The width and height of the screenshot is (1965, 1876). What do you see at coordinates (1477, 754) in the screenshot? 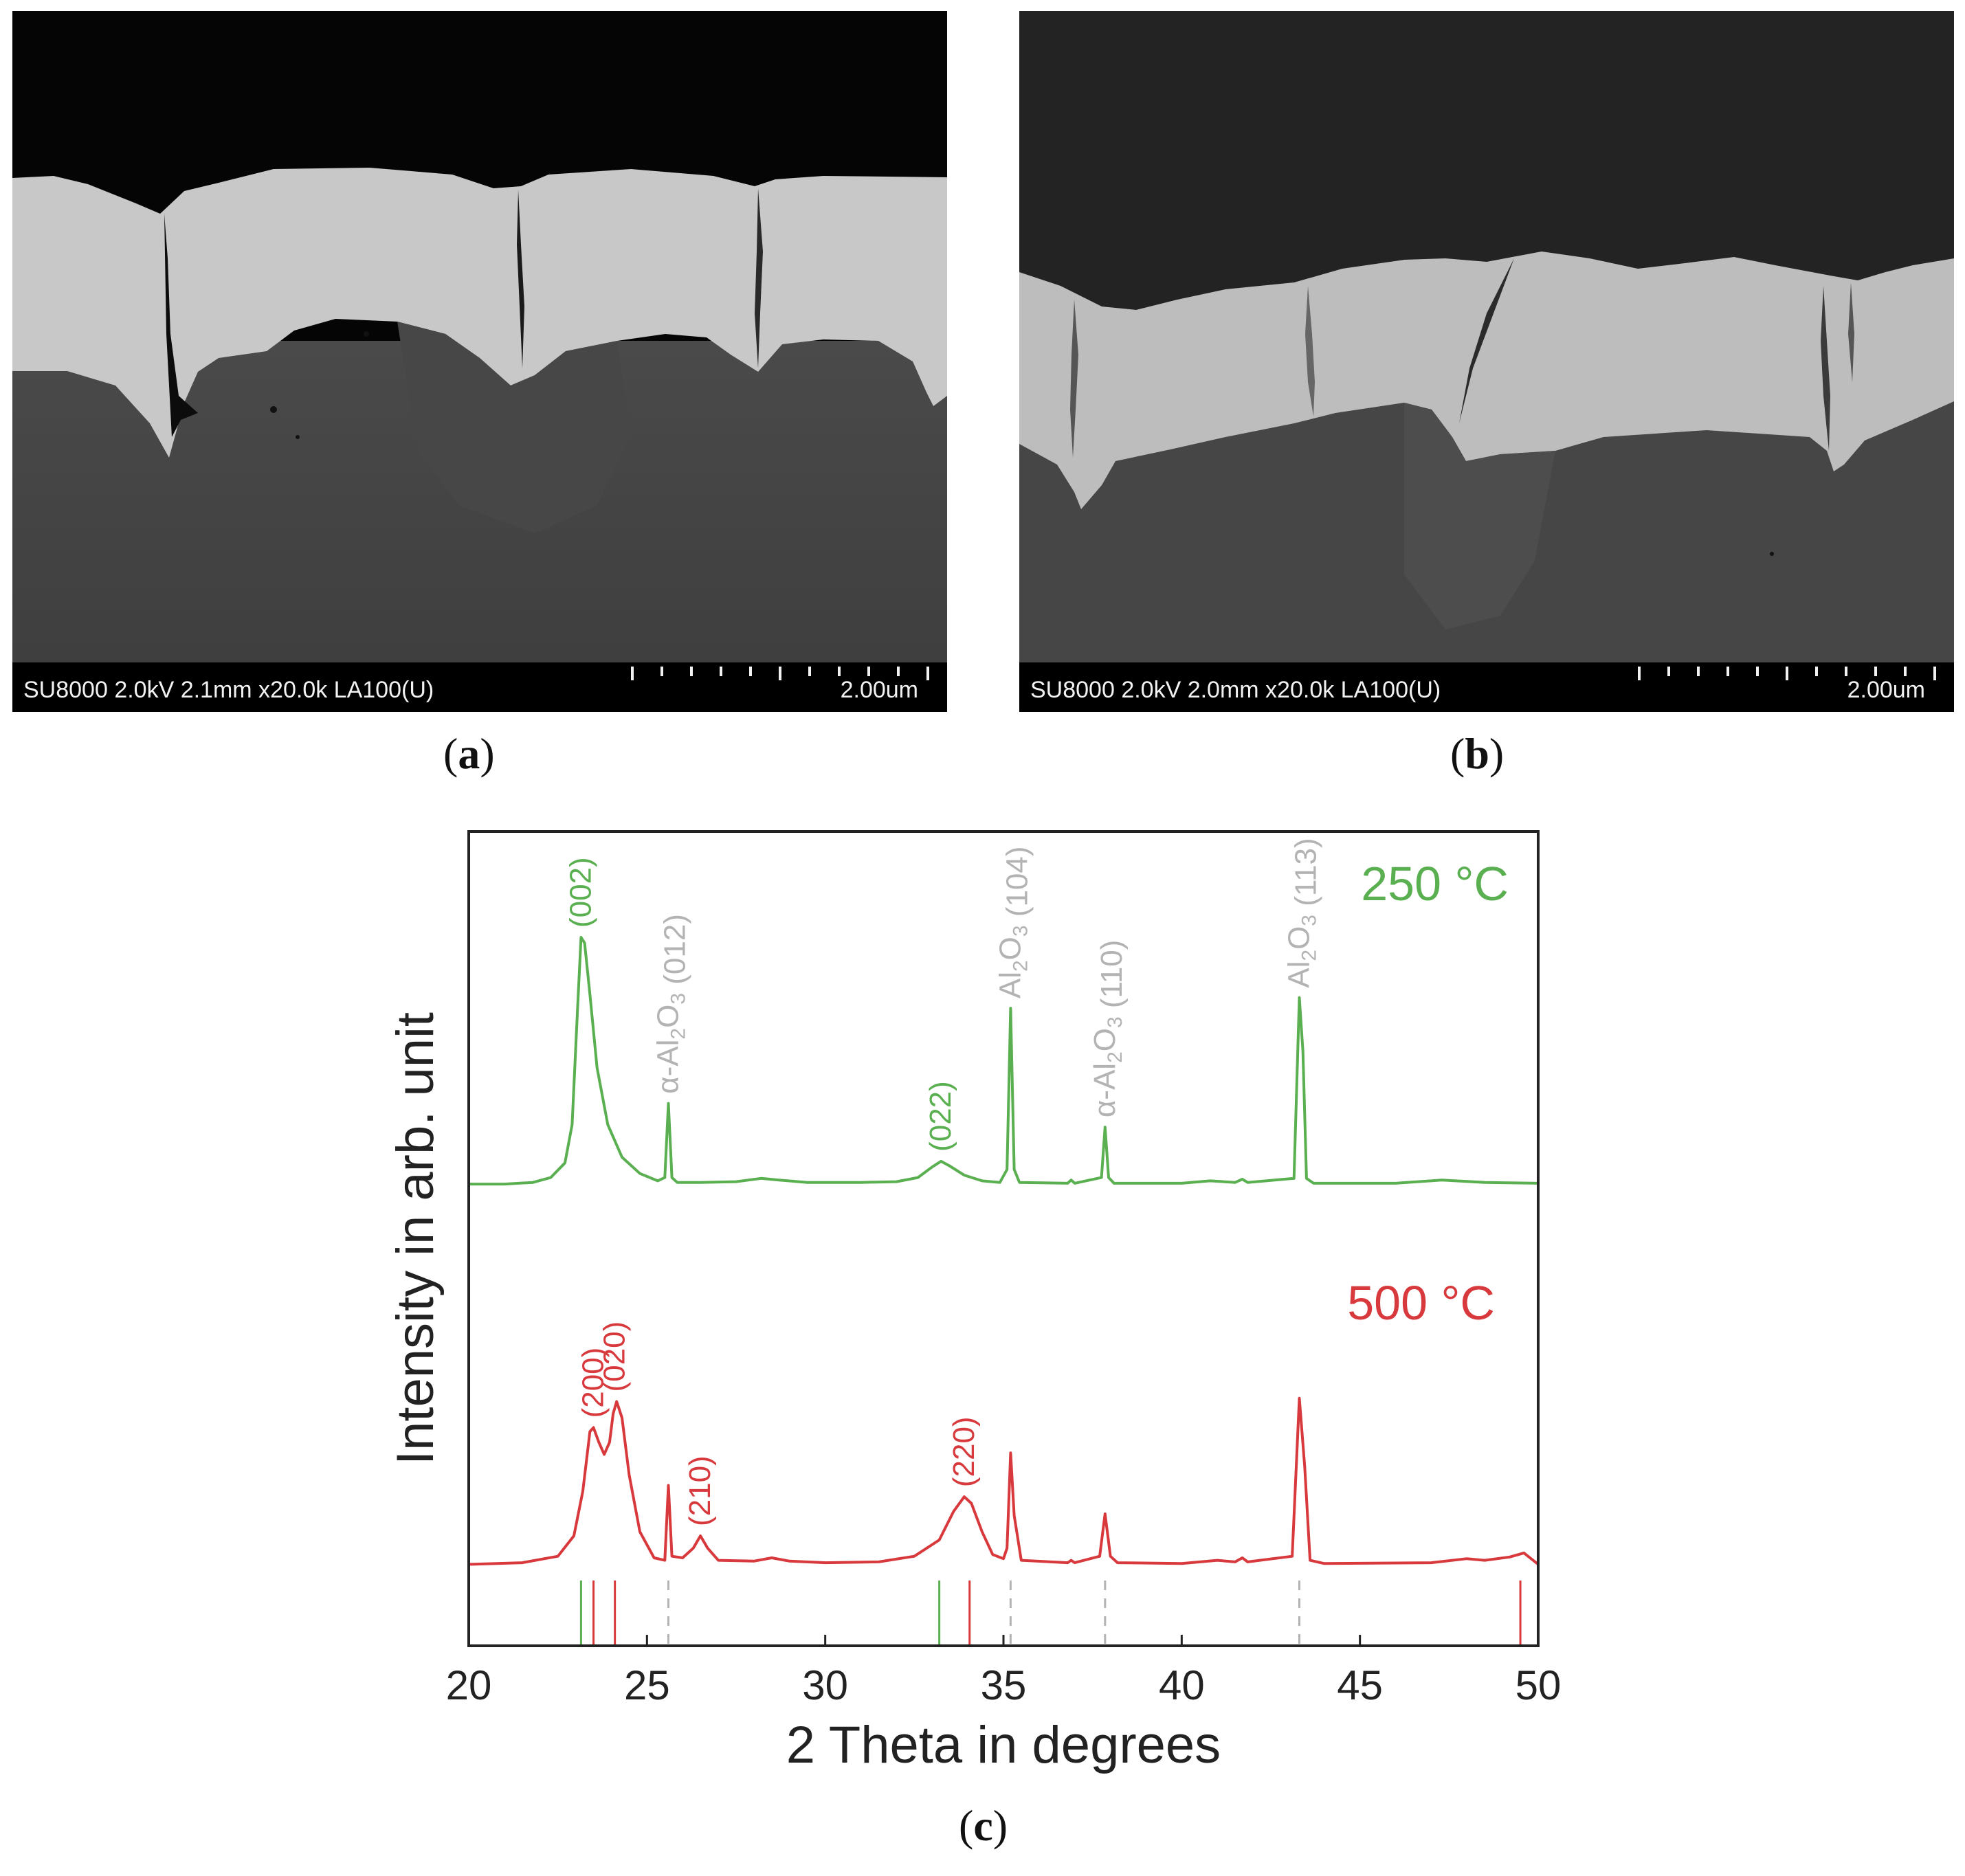
I see `caption-b: (b)` at bounding box center [1477, 754].